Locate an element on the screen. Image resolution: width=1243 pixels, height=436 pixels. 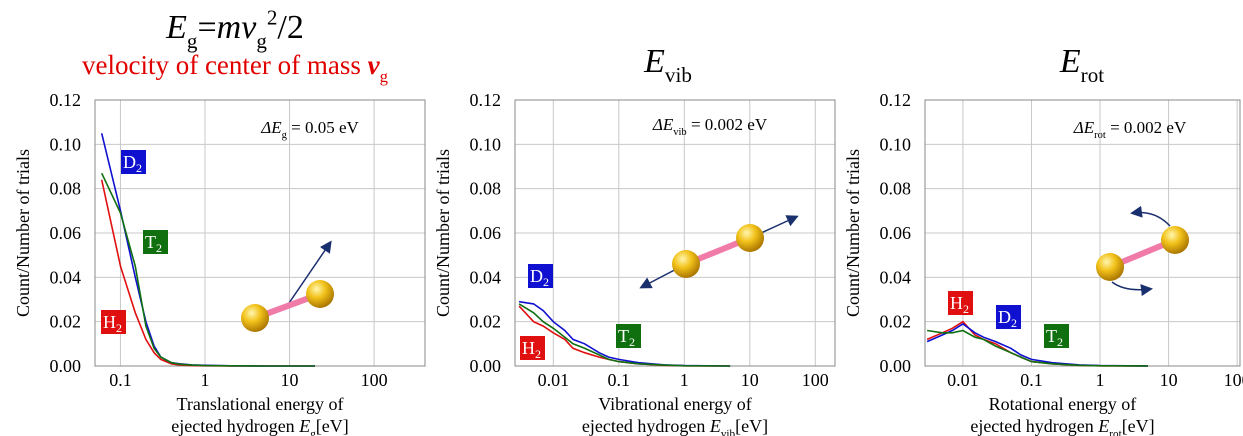
text-part: vib is located at coordinates (728, 432).